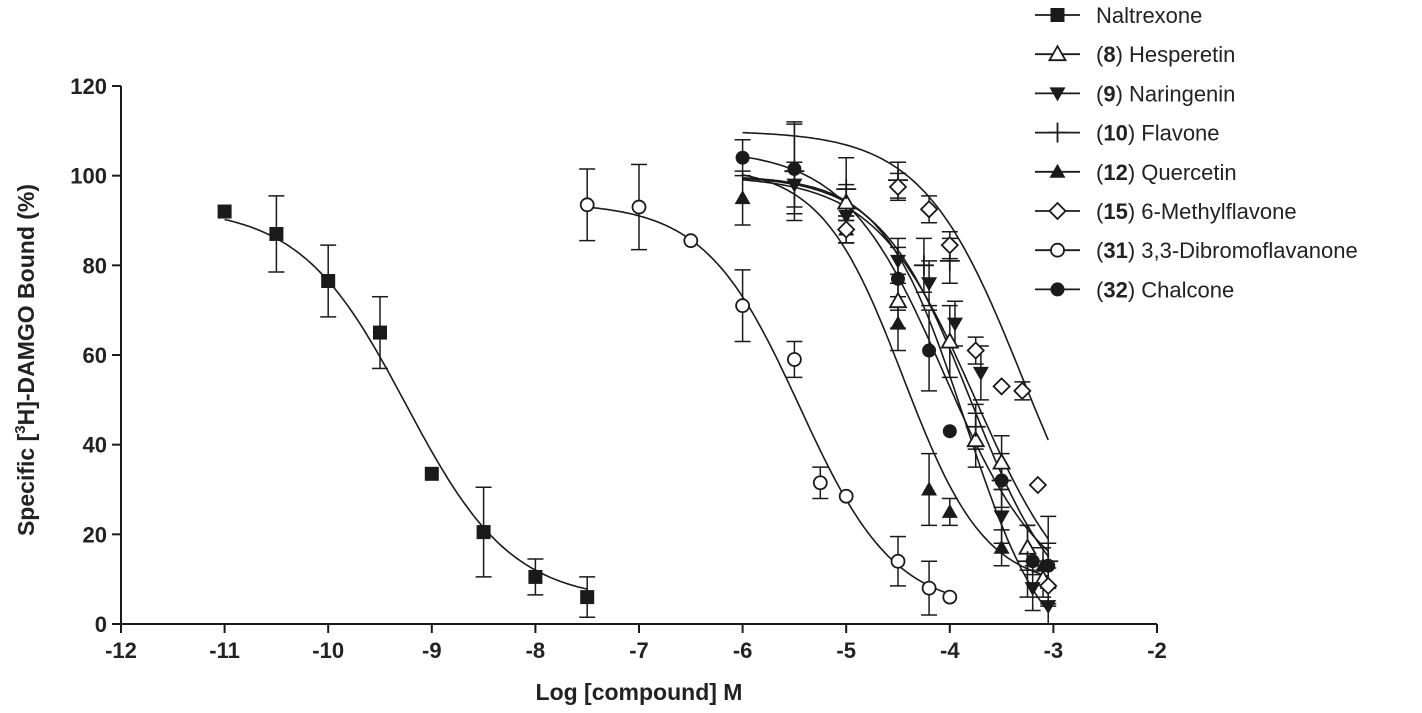 The width and height of the screenshot is (1422, 713). I want to click on legend-label: (9) Naringenin, so click(1165, 93).